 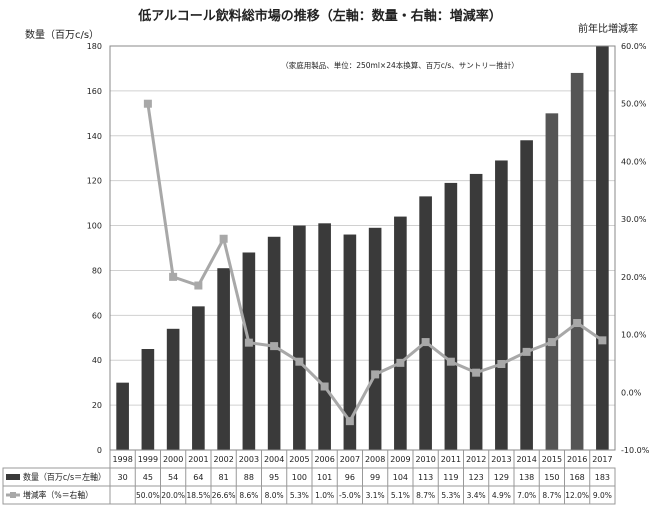 I want to click on table-rate: 26.6%, so click(x=224, y=495).